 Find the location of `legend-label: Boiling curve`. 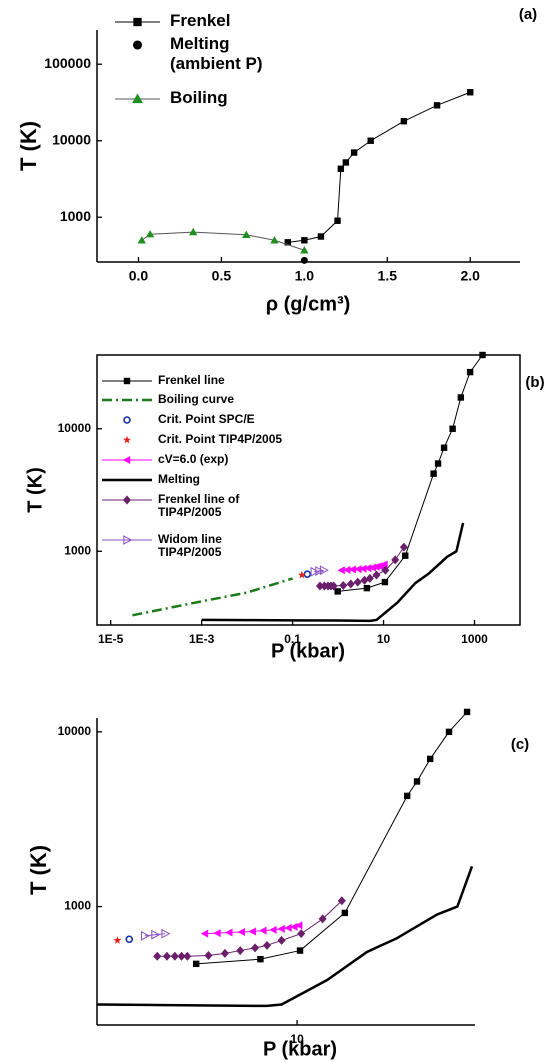

legend-label: Boiling curve is located at coordinates (196, 398).